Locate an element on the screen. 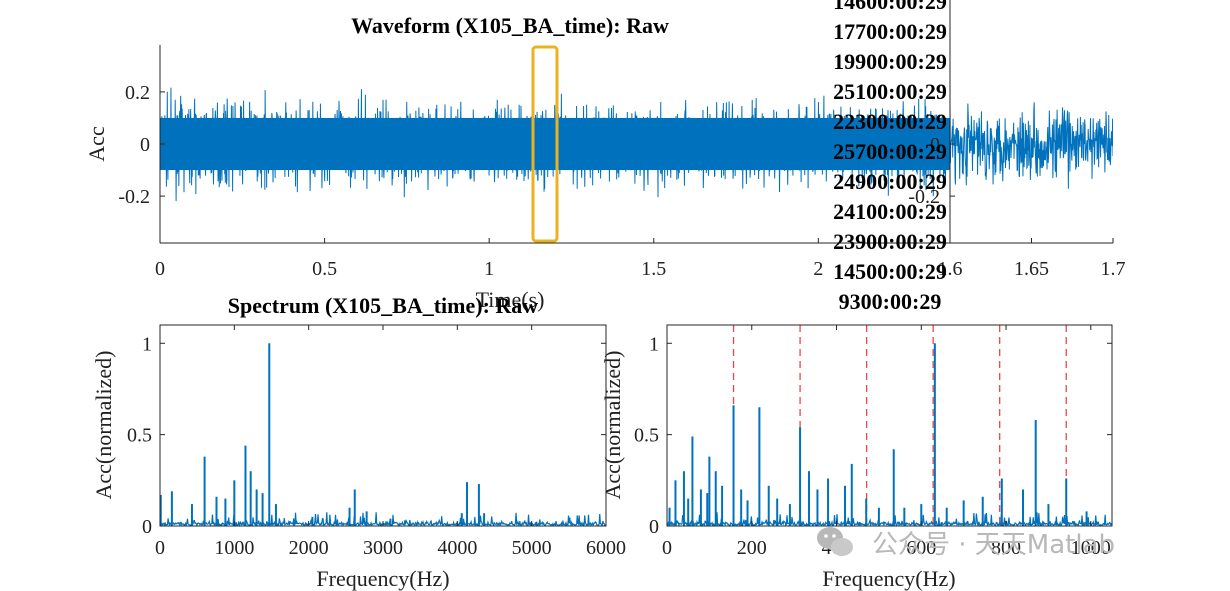 This screenshot has height=591, width=1230. watermark: 公众号 · 天天Matlab is located at coordinates (966, 543).